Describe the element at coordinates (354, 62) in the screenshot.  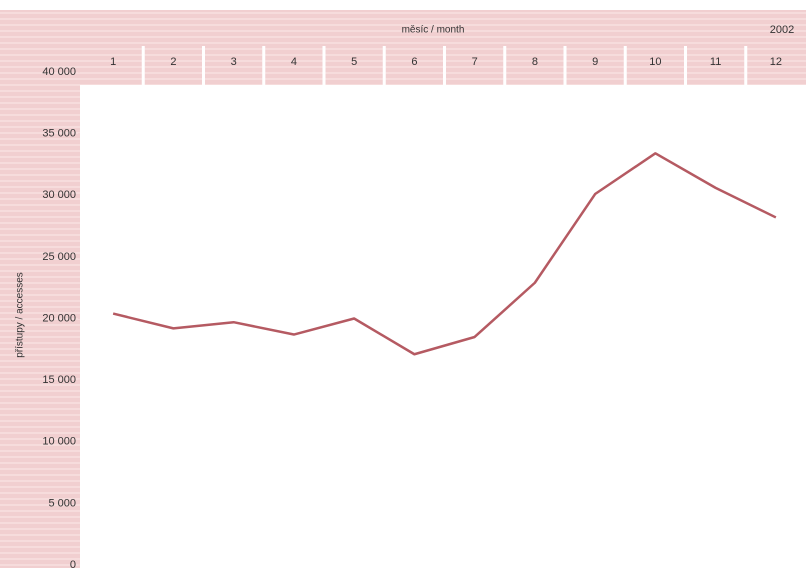
I see `x-tick-label: 5` at that location.